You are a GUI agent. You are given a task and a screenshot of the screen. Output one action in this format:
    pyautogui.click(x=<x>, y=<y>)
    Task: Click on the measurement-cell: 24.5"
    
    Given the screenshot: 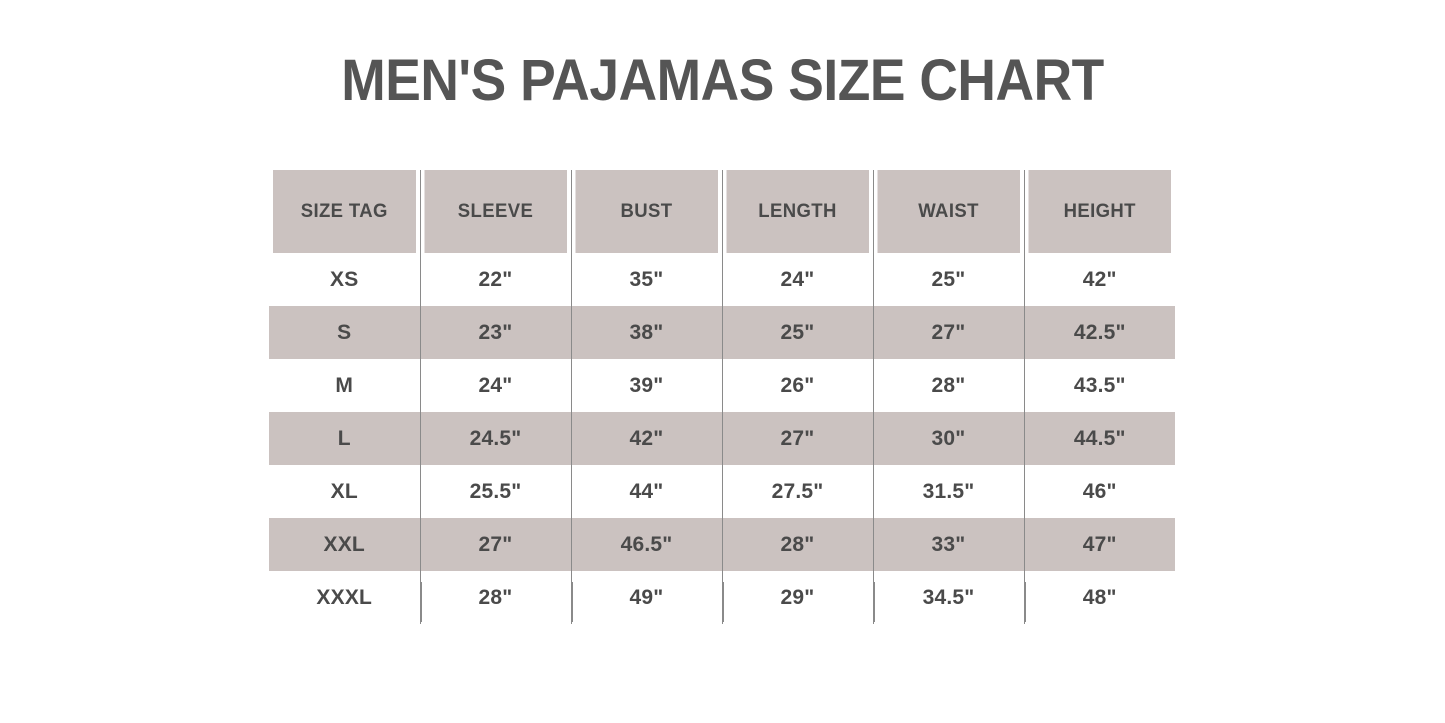 What is the action you would take?
    pyautogui.click(x=495, y=438)
    